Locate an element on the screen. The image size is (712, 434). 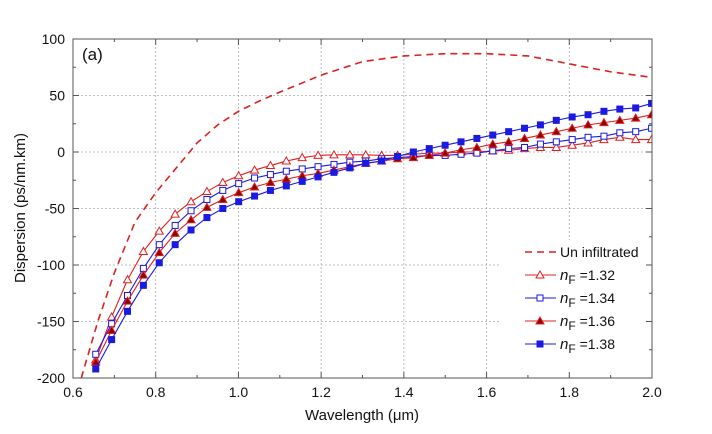
legend-item: nF =1.36 is located at coordinates (570, 323).